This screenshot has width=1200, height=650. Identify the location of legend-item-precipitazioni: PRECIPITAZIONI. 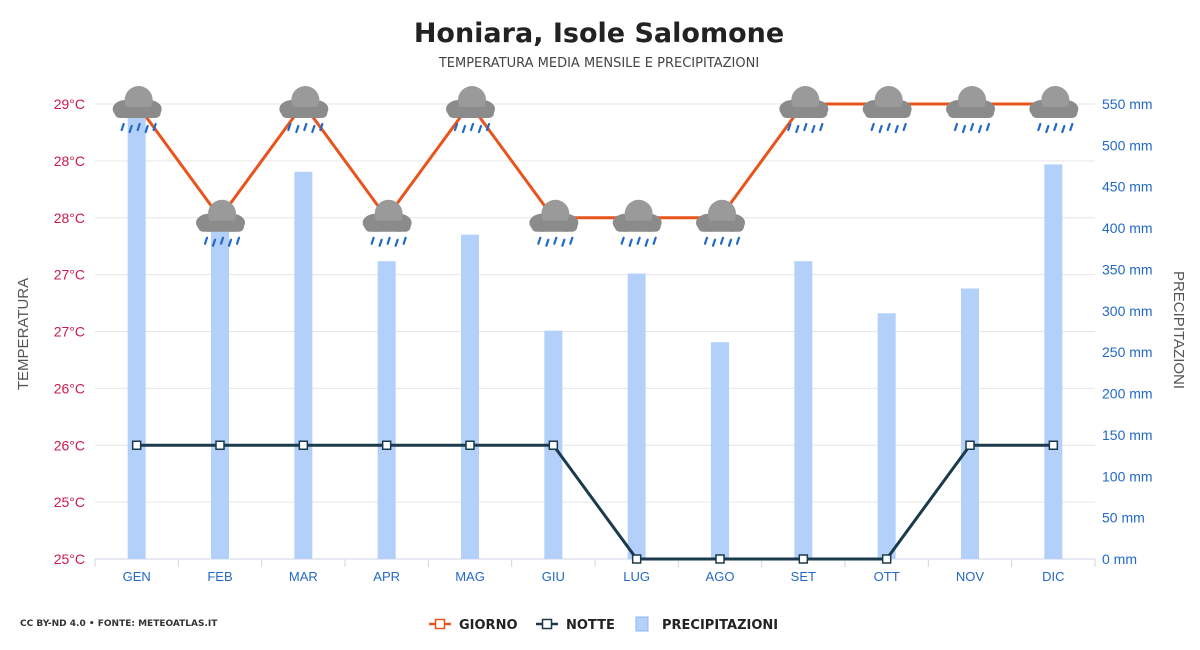
(706, 624).